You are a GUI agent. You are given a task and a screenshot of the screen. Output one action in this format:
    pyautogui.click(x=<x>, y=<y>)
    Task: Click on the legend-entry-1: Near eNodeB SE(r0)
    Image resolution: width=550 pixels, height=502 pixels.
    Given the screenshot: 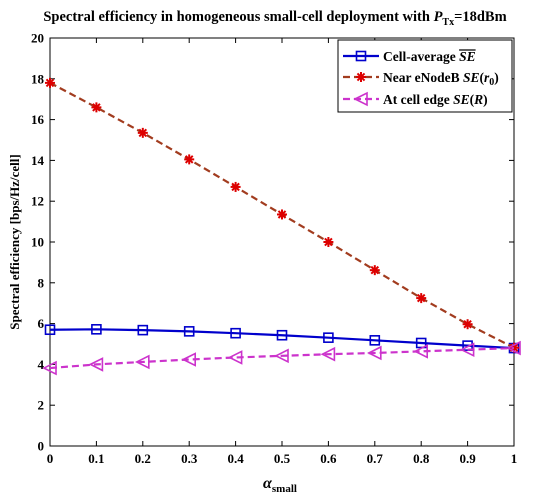 What is the action you would take?
    pyautogui.click(x=421, y=79)
    